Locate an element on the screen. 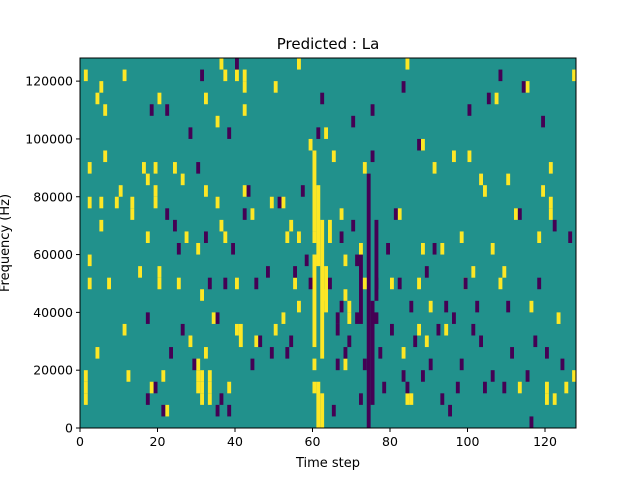  x-tick-label: 60 is located at coordinates (313, 441).